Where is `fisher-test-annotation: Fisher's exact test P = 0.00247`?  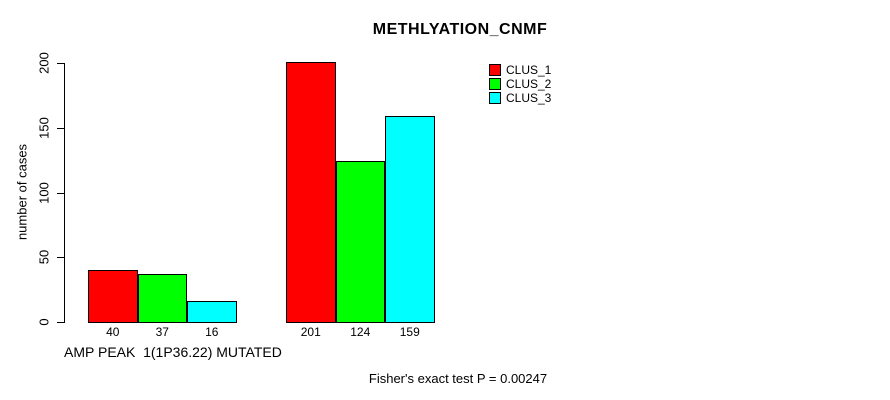 fisher-test-annotation: Fisher's exact test P = 0.00247 is located at coordinates (458, 378).